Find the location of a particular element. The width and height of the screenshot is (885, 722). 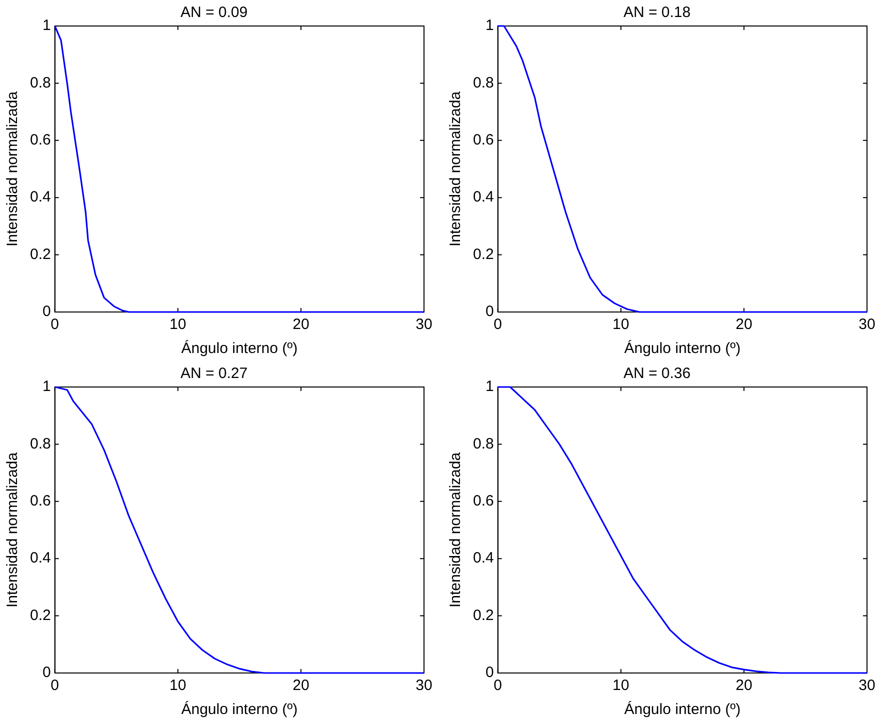

chart-title: AN = 0.36 is located at coordinates (657, 373).